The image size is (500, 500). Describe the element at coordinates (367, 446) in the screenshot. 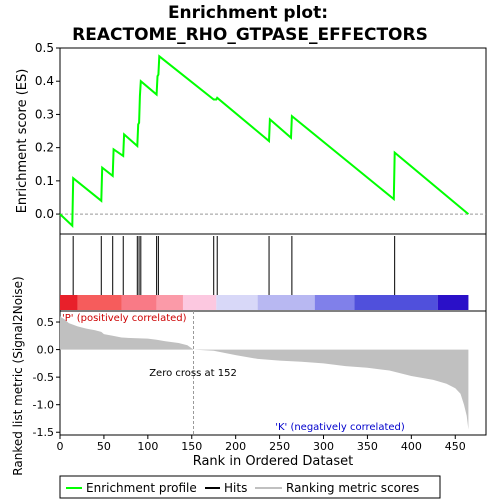

I see `x-tick-label: 350` at that location.